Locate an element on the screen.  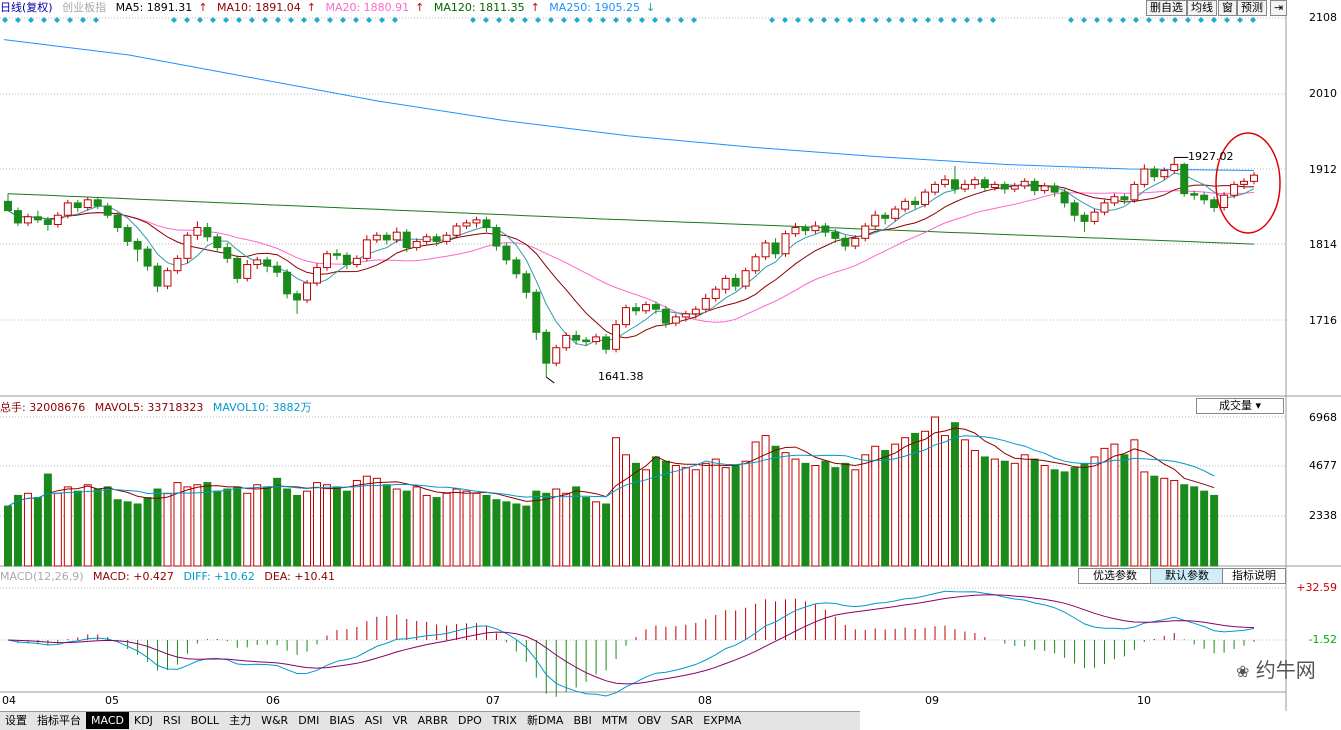
tab-expma: EXPMA is located at coordinates (722, 720).